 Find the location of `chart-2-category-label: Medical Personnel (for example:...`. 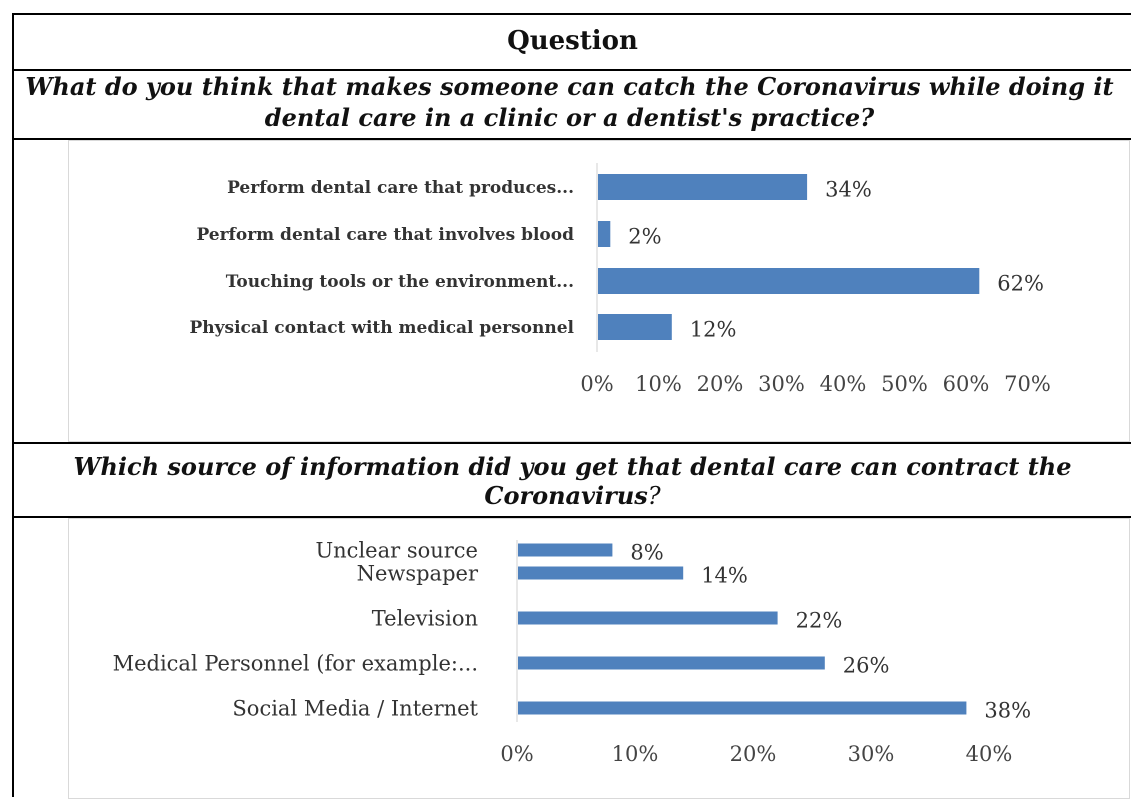

chart-2-category-label: Medical Personnel (for example:... is located at coordinates (295, 663).